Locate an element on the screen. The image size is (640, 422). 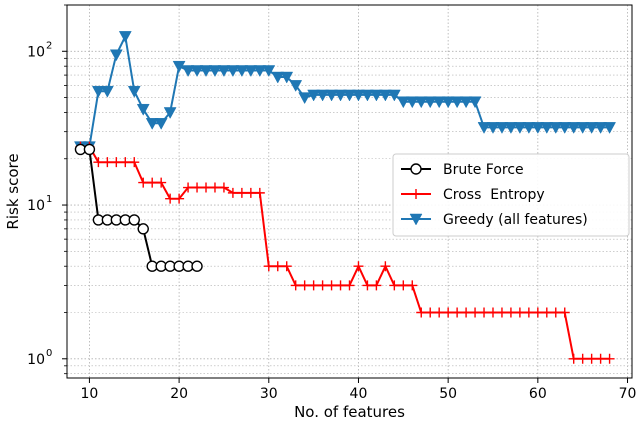
x-tick-label: 10 is located at coordinates (90, 394).